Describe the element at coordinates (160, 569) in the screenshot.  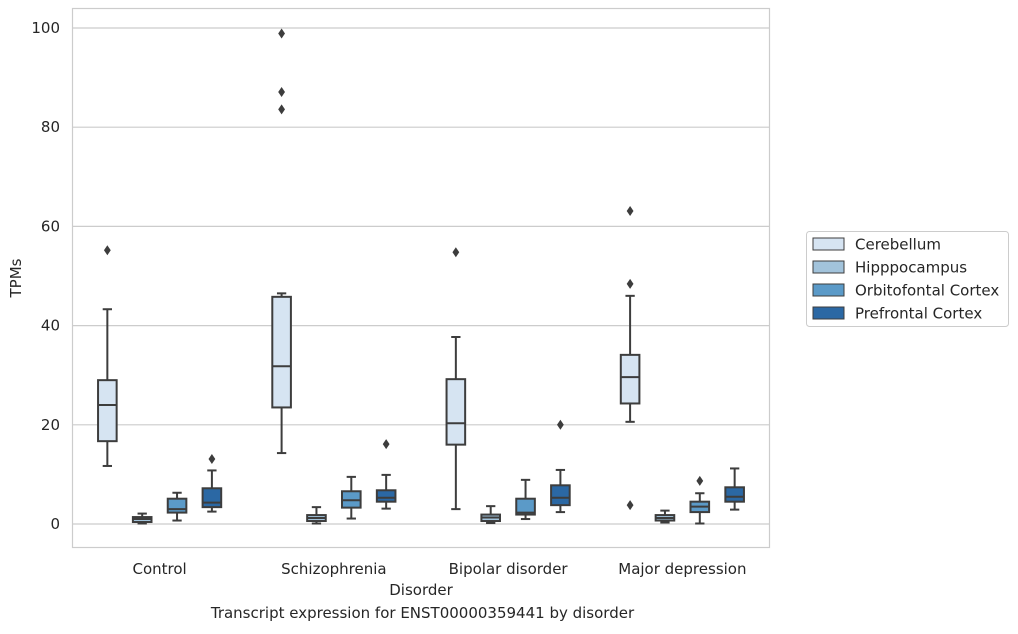
I see `x-tick-label: Control` at that location.